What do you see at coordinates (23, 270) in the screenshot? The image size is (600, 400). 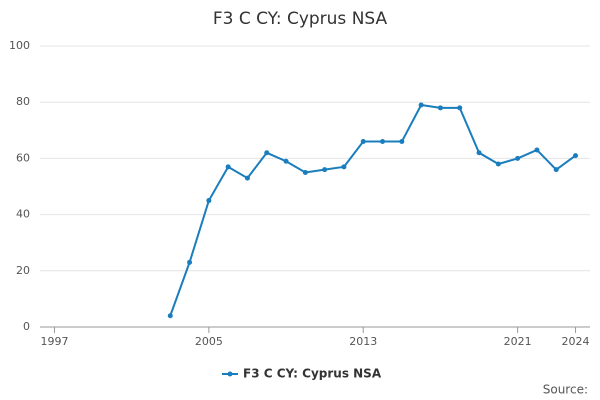 I see `y-tick-label: 20` at bounding box center [23, 270].